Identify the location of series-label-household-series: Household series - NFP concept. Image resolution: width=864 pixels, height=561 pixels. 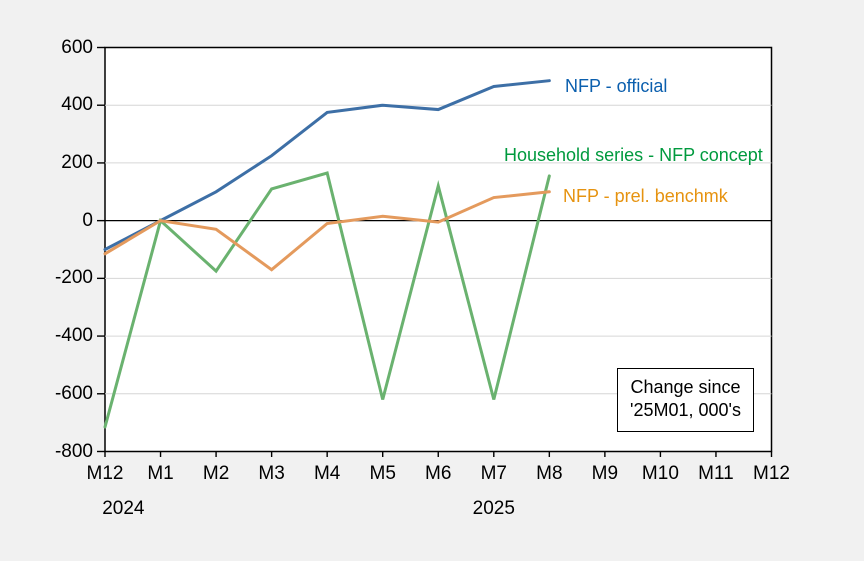
(633, 155).